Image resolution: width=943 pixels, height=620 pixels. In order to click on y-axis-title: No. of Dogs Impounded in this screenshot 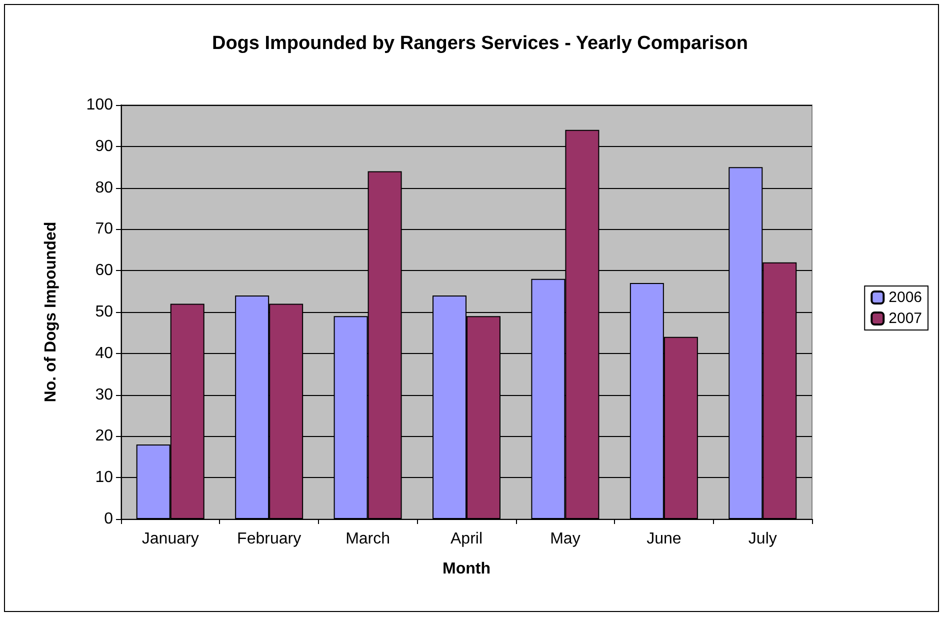, I will do `click(51, 312)`.